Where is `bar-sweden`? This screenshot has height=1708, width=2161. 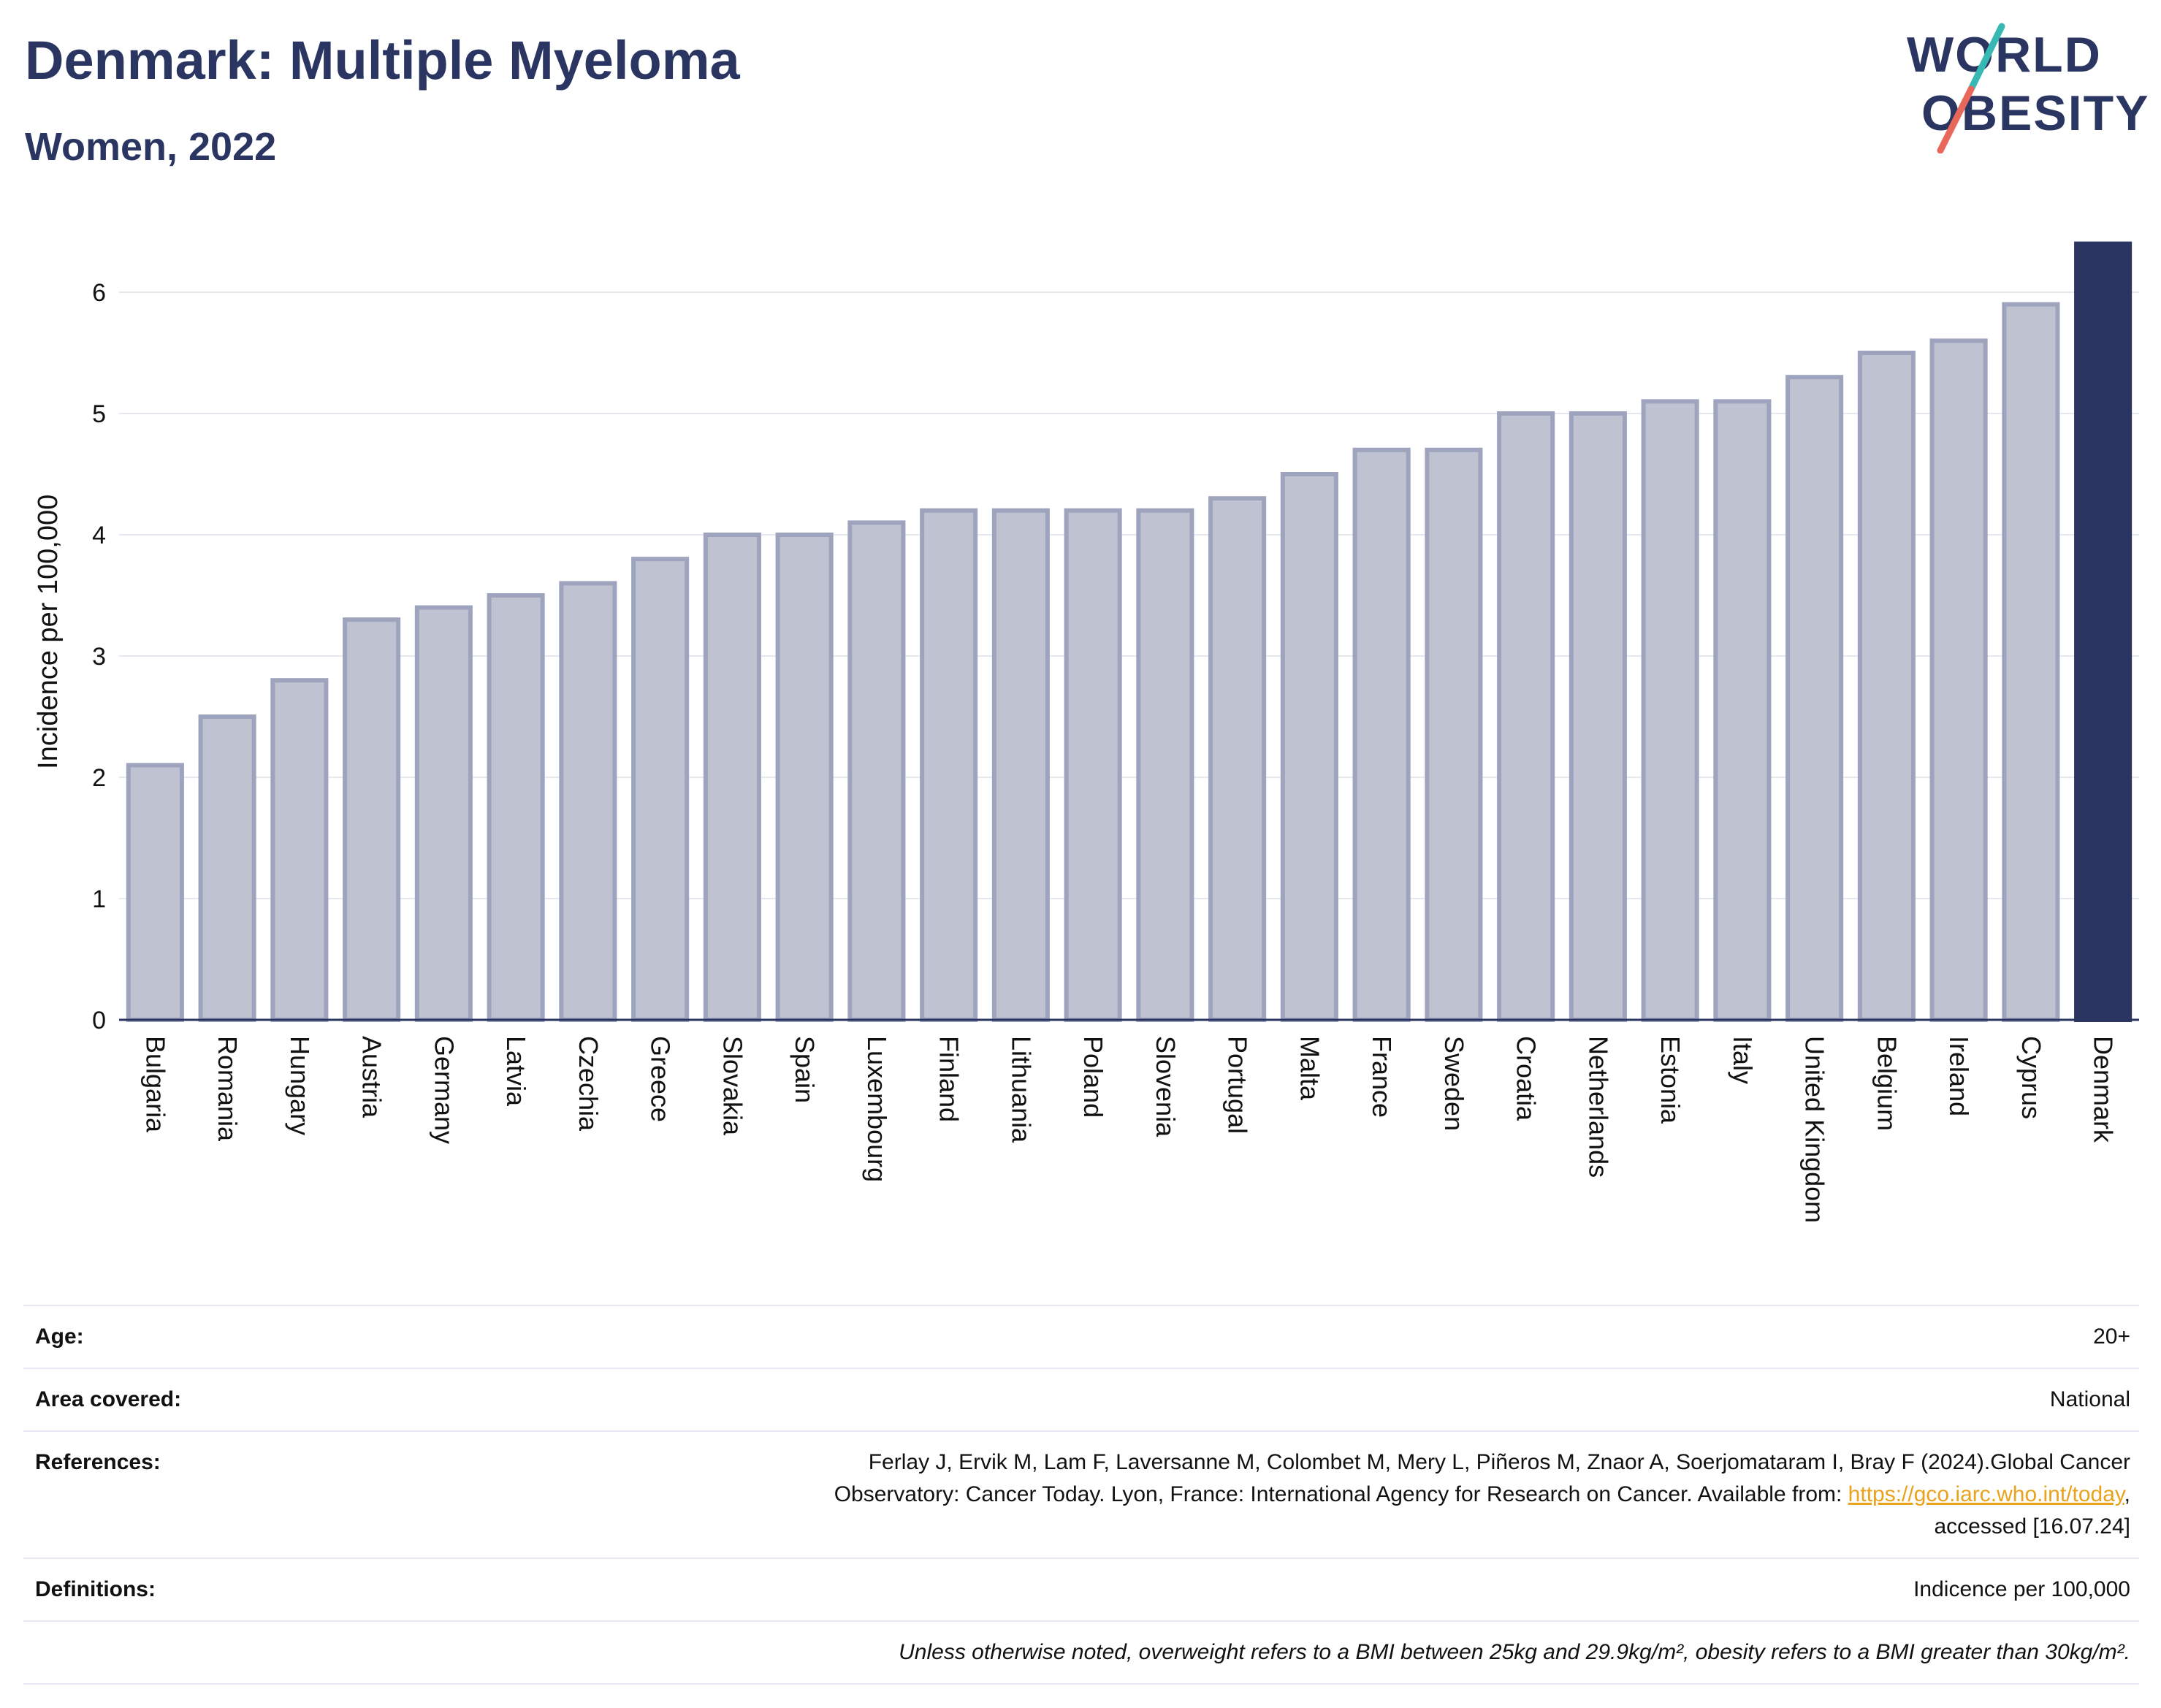 bar-sweden is located at coordinates (1454, 734).